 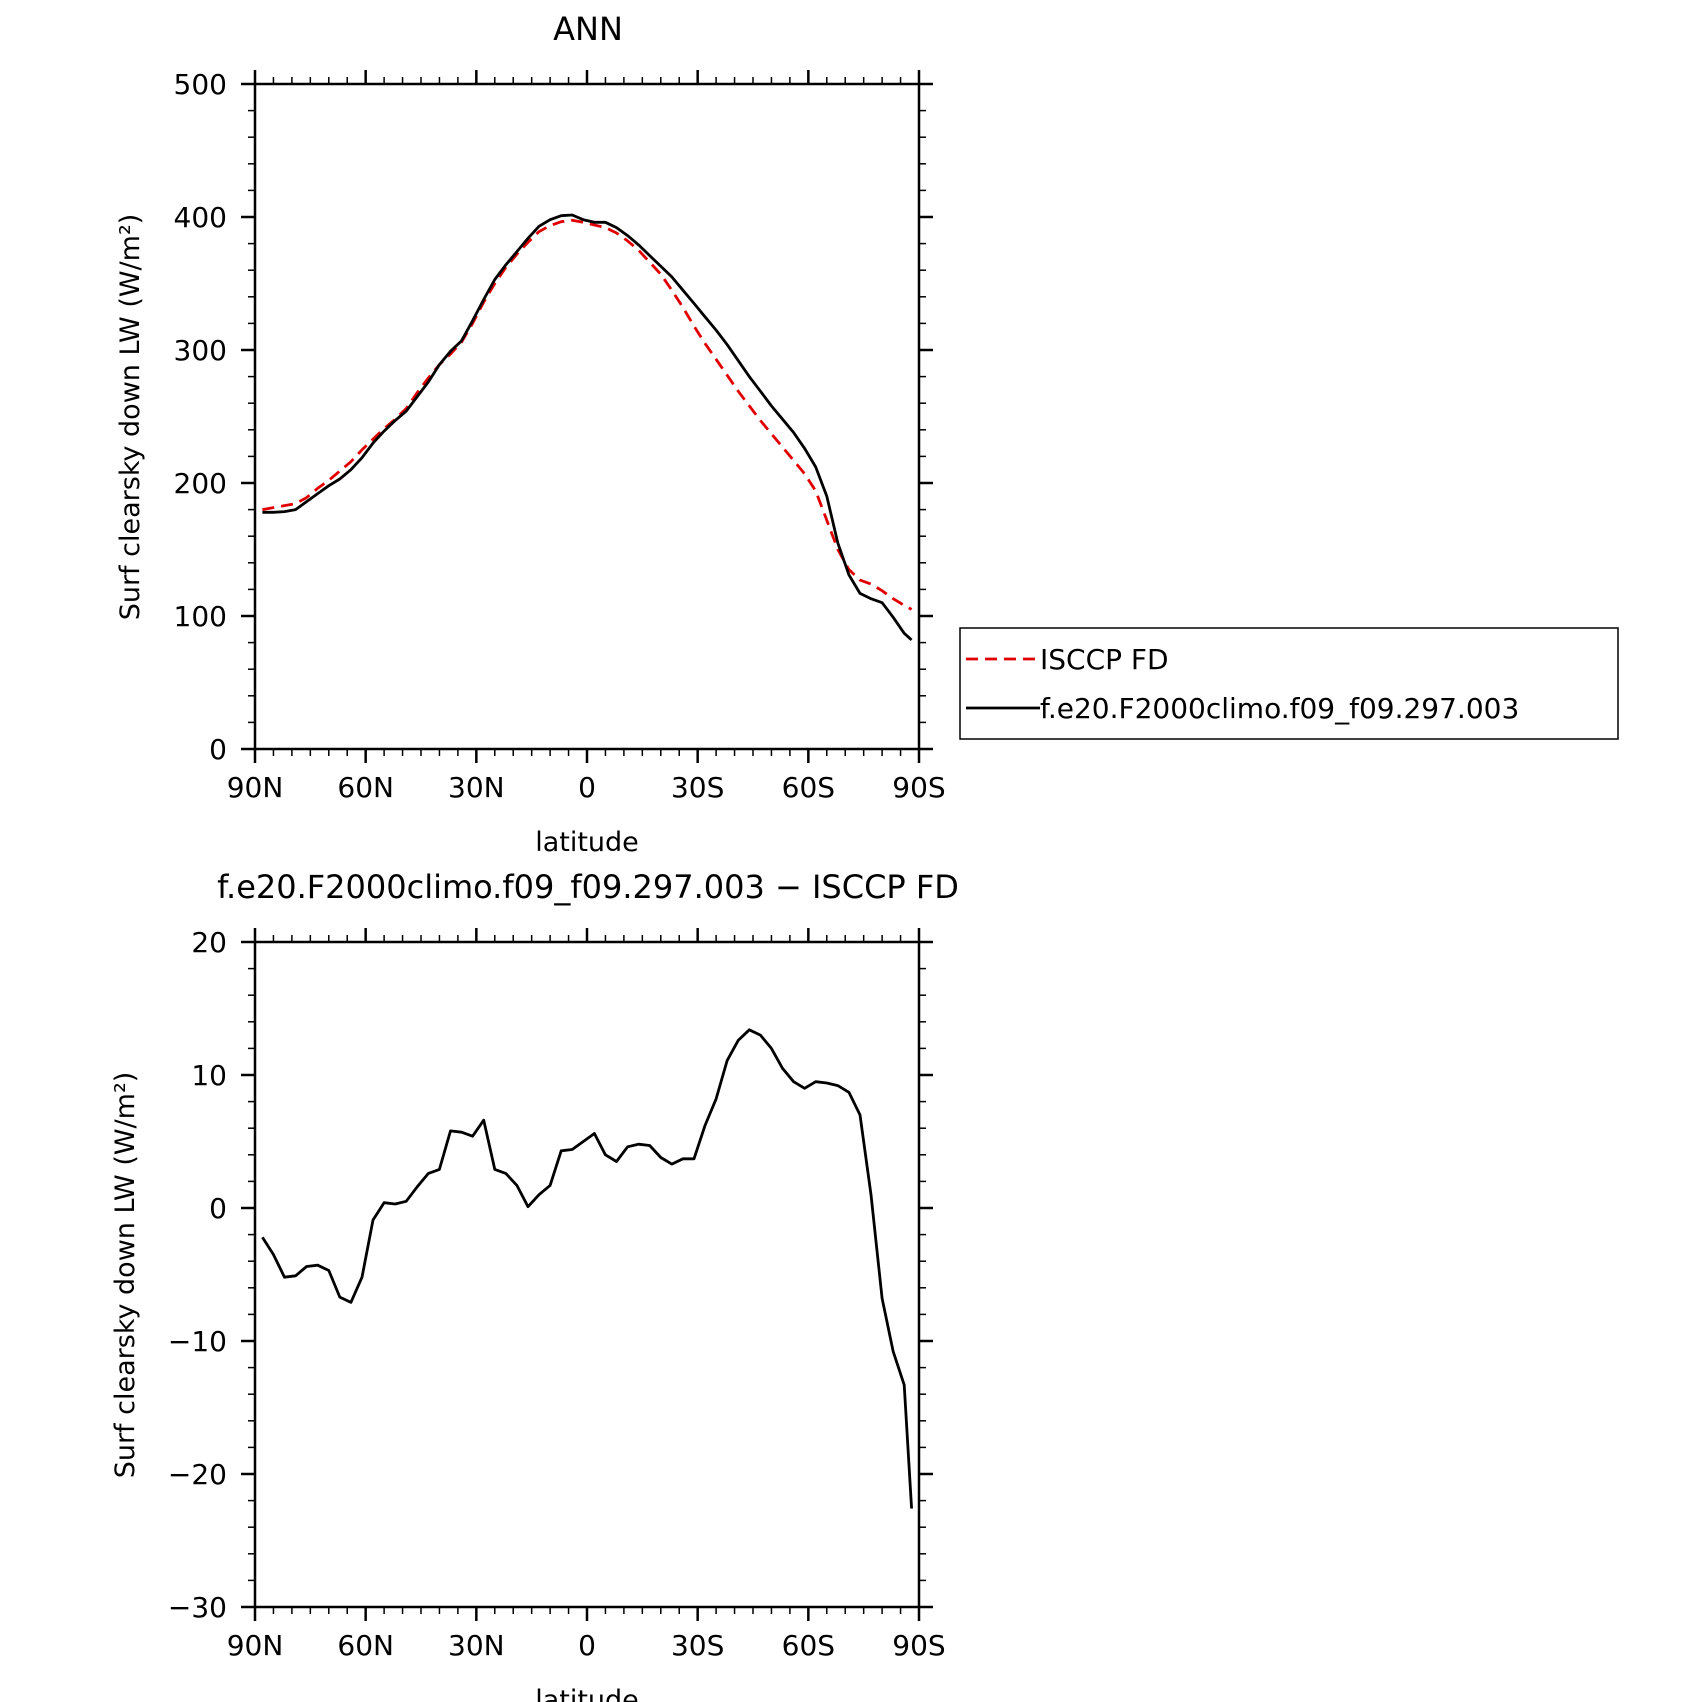 What do you see at coordinates (209, 1075) in the screenshot?
I see `bottom-y-tick-label: 10` at bounding box center [209, 1075].